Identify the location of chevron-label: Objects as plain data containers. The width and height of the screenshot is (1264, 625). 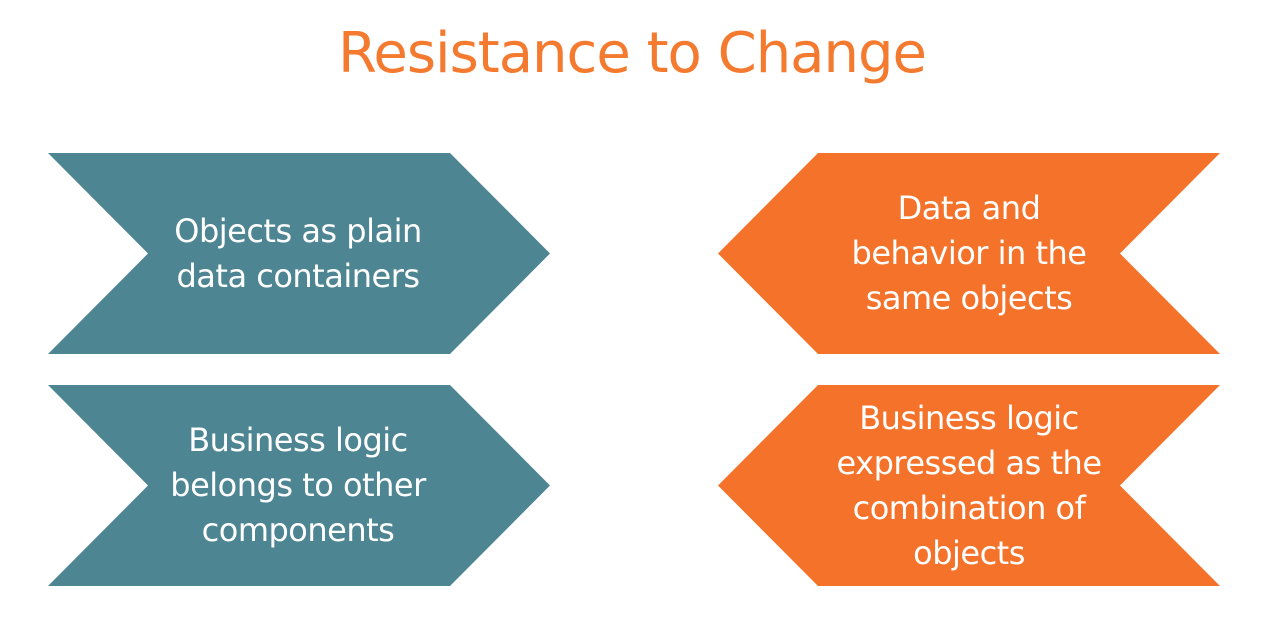
(298, 253).